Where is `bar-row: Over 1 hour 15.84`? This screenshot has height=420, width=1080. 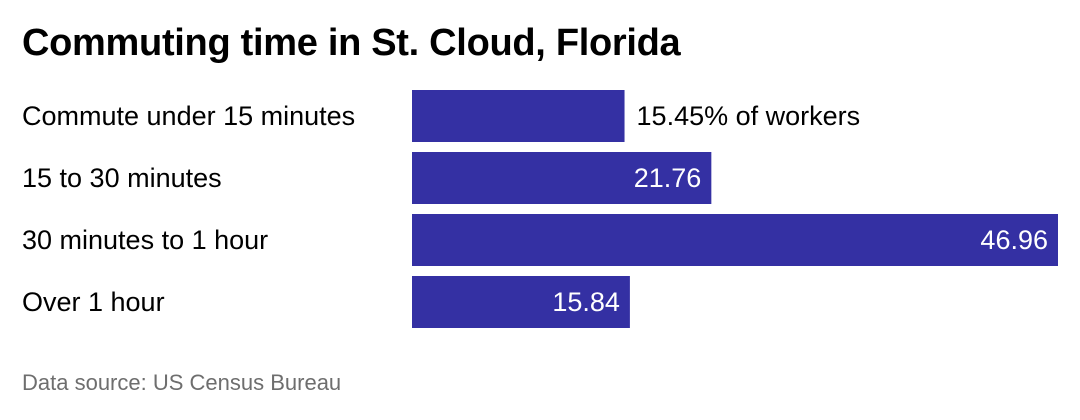
bar-row: Over 1 hour 15.84 is located at coordinates (326, 302).